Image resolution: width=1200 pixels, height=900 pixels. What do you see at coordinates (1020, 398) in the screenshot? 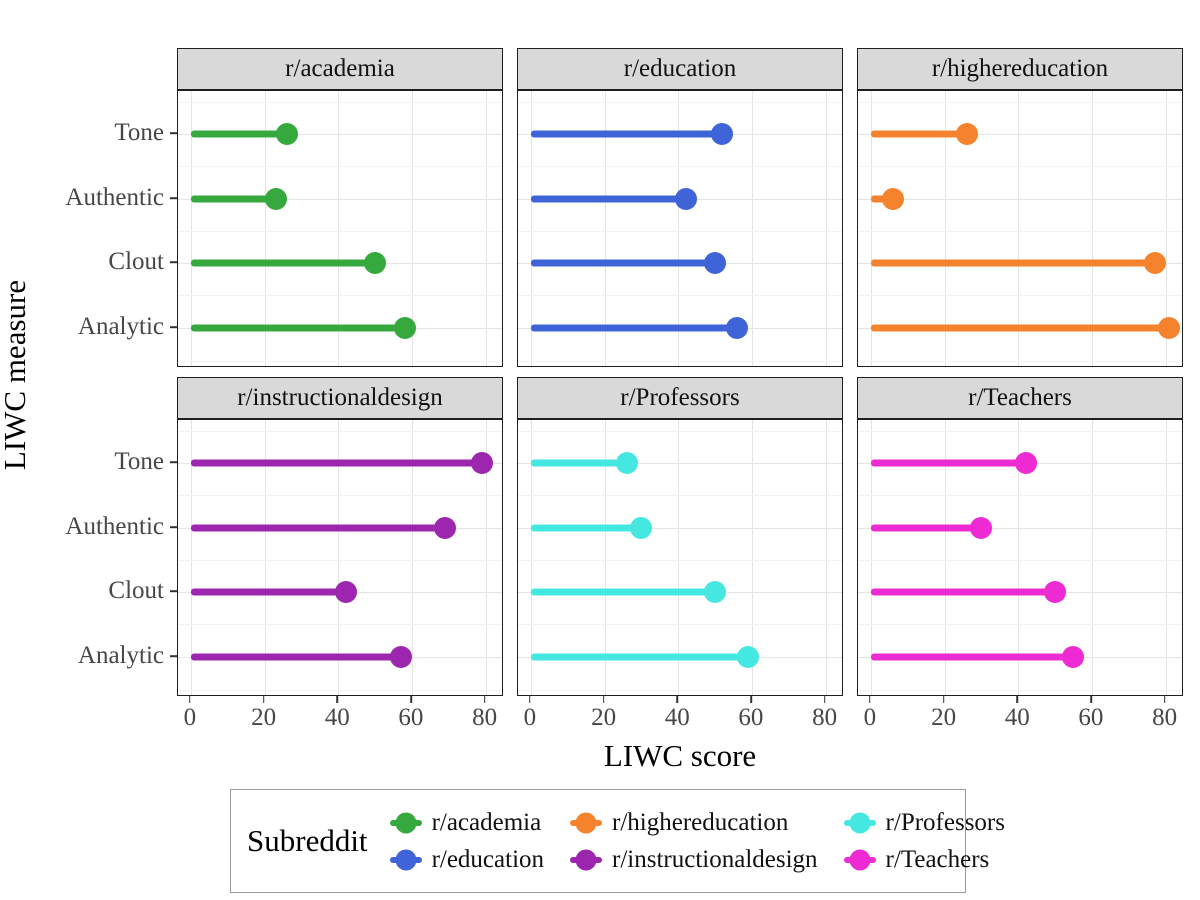
I see `facet-strip-title: r/Teachers` at bounding box center [1020, 398].